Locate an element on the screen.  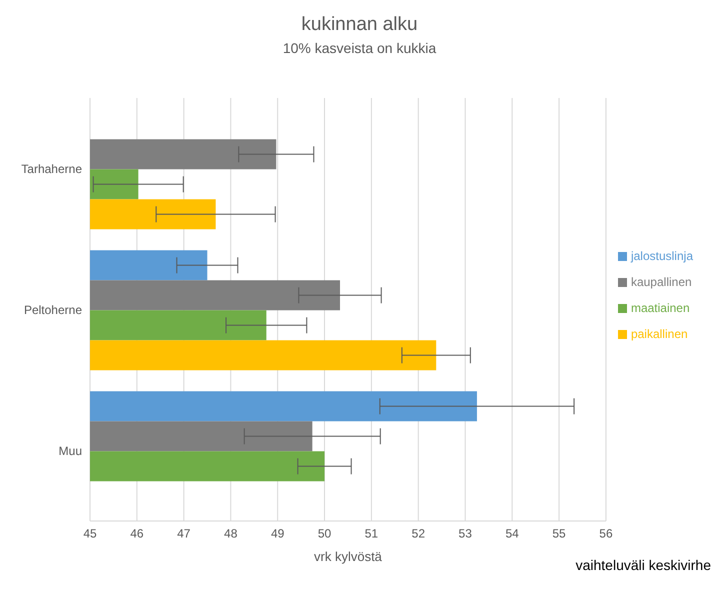
x-tick-label: 46 is located at coordinates (137, 533).